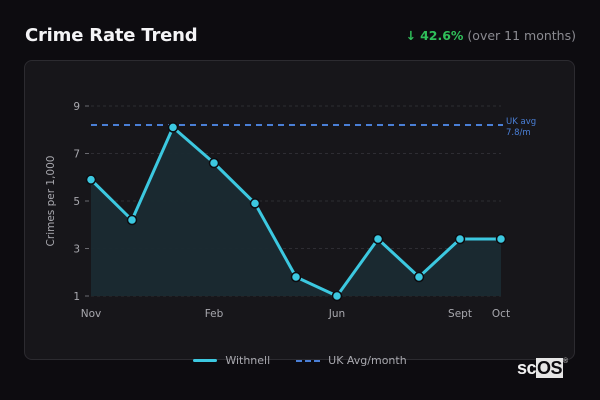 The width and height of the screenshot is (600, 400). What do you see at coordinates (51, 201) in the screenshot?
I see `y-axis-label: Crimes per 1,000` at bounding box center [51, 201].